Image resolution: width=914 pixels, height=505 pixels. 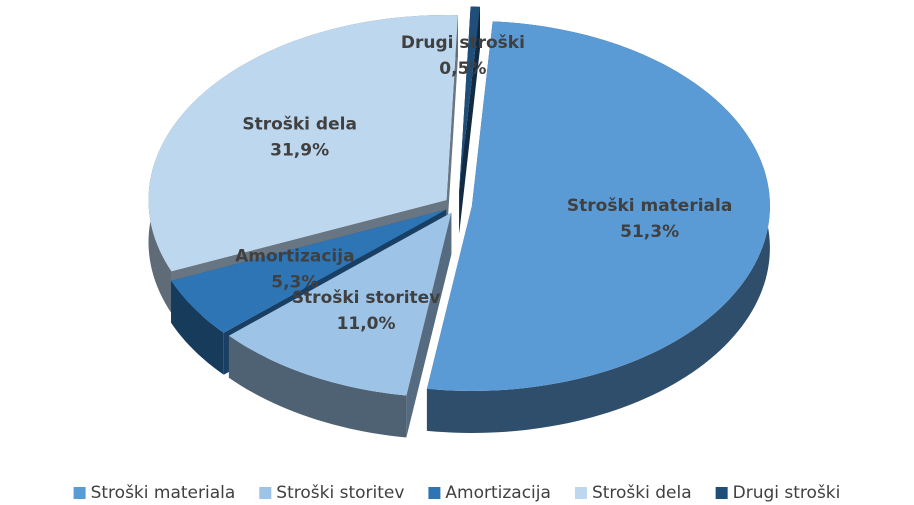 What do you see at coordinates (340, 493) in the screenshot?
I see `legend-label: Stroški storitev` at bounding box center [340, 493].